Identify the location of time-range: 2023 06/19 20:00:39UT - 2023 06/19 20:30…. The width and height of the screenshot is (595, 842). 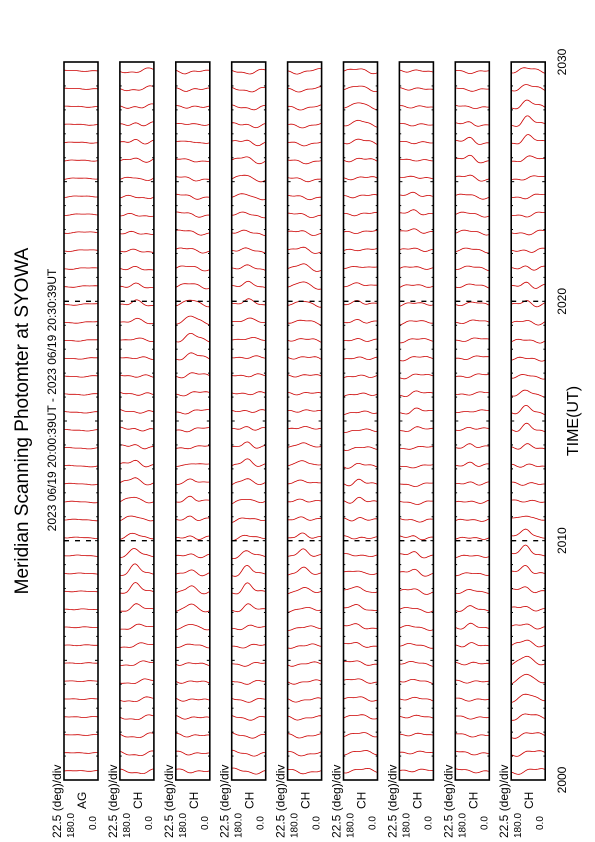
(52, 399).